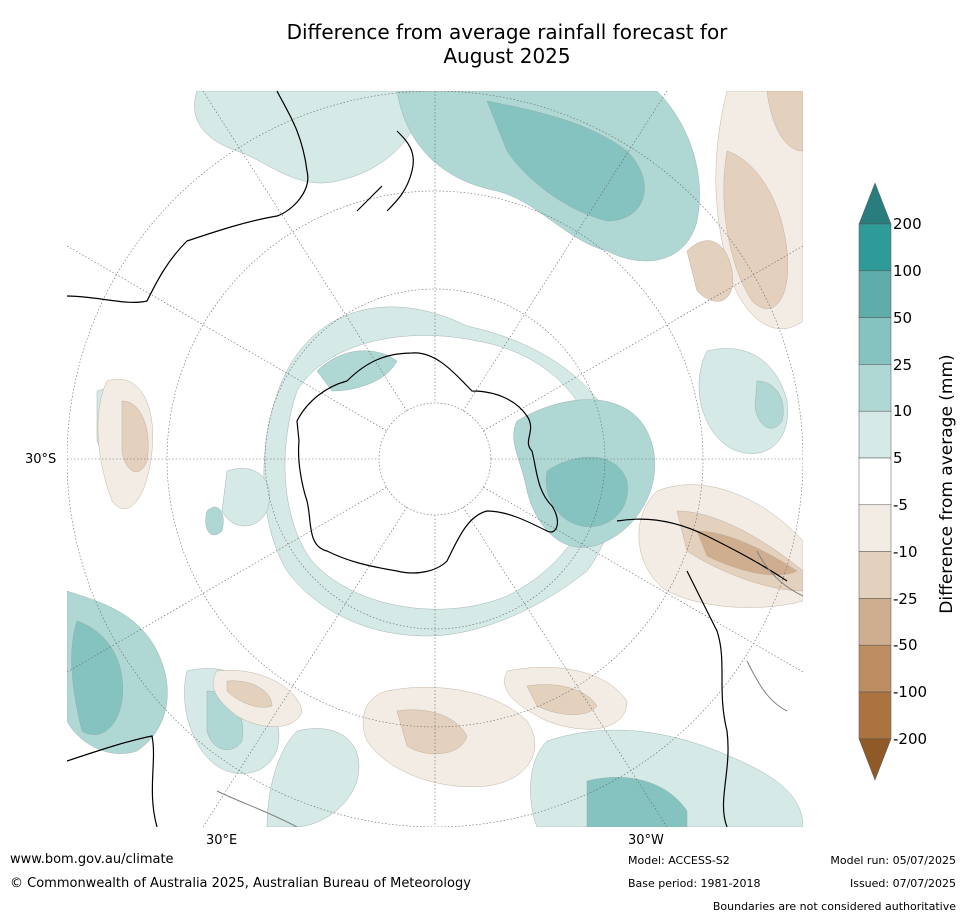 Image resolution: width=965 pixels, height=919 pixels. I want to click on footer-model-run: Model run: 05/07/2025, so click(893, 860).